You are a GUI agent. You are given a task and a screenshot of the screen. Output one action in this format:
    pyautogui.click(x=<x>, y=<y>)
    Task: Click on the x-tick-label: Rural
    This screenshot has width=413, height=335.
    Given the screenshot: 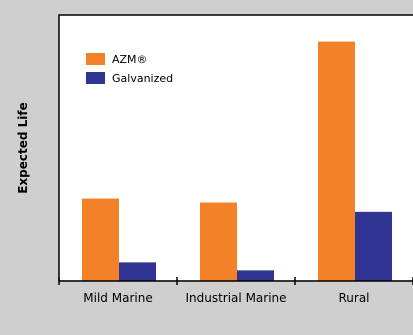 What is the action you would take?
    pyautogui.click(x=353, y=298)
    